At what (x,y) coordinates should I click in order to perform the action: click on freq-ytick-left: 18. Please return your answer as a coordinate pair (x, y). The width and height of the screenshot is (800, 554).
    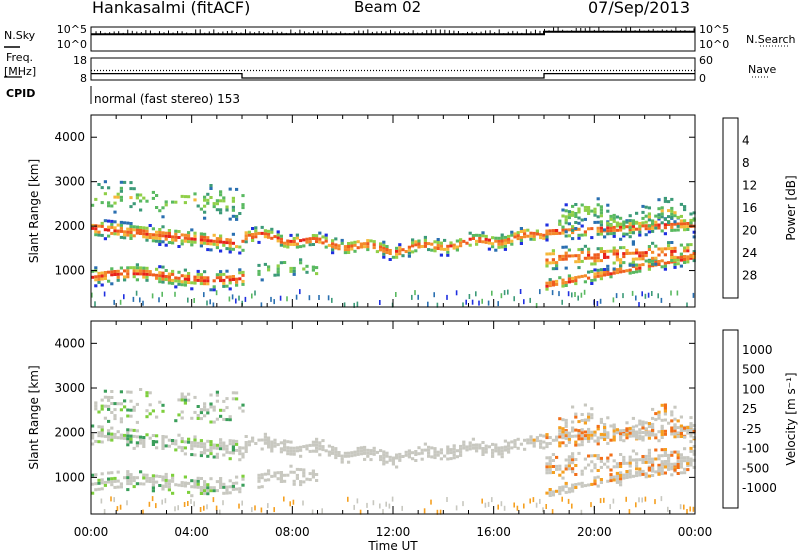
    Looking at the image, I should click on (80, 60).